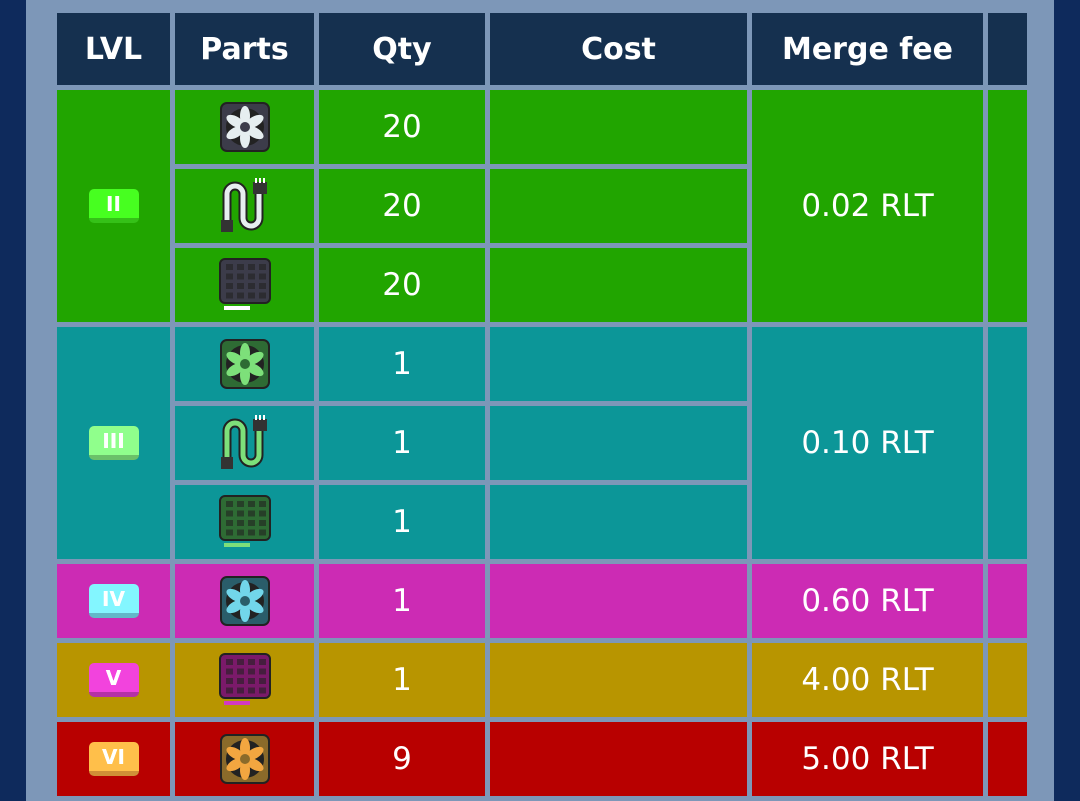 Image resolution: width=1080 pixels, height=801 pixels. What do you see at coordinates (244, 49) in the screenshot?
I see `header-cell: Parts` at bounding box center [244, 49].